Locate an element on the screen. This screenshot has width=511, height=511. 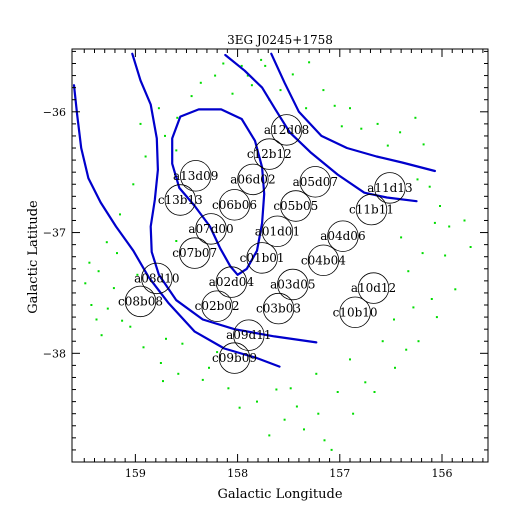
field-marker: c10b10 is located at coordinates (355, 312).